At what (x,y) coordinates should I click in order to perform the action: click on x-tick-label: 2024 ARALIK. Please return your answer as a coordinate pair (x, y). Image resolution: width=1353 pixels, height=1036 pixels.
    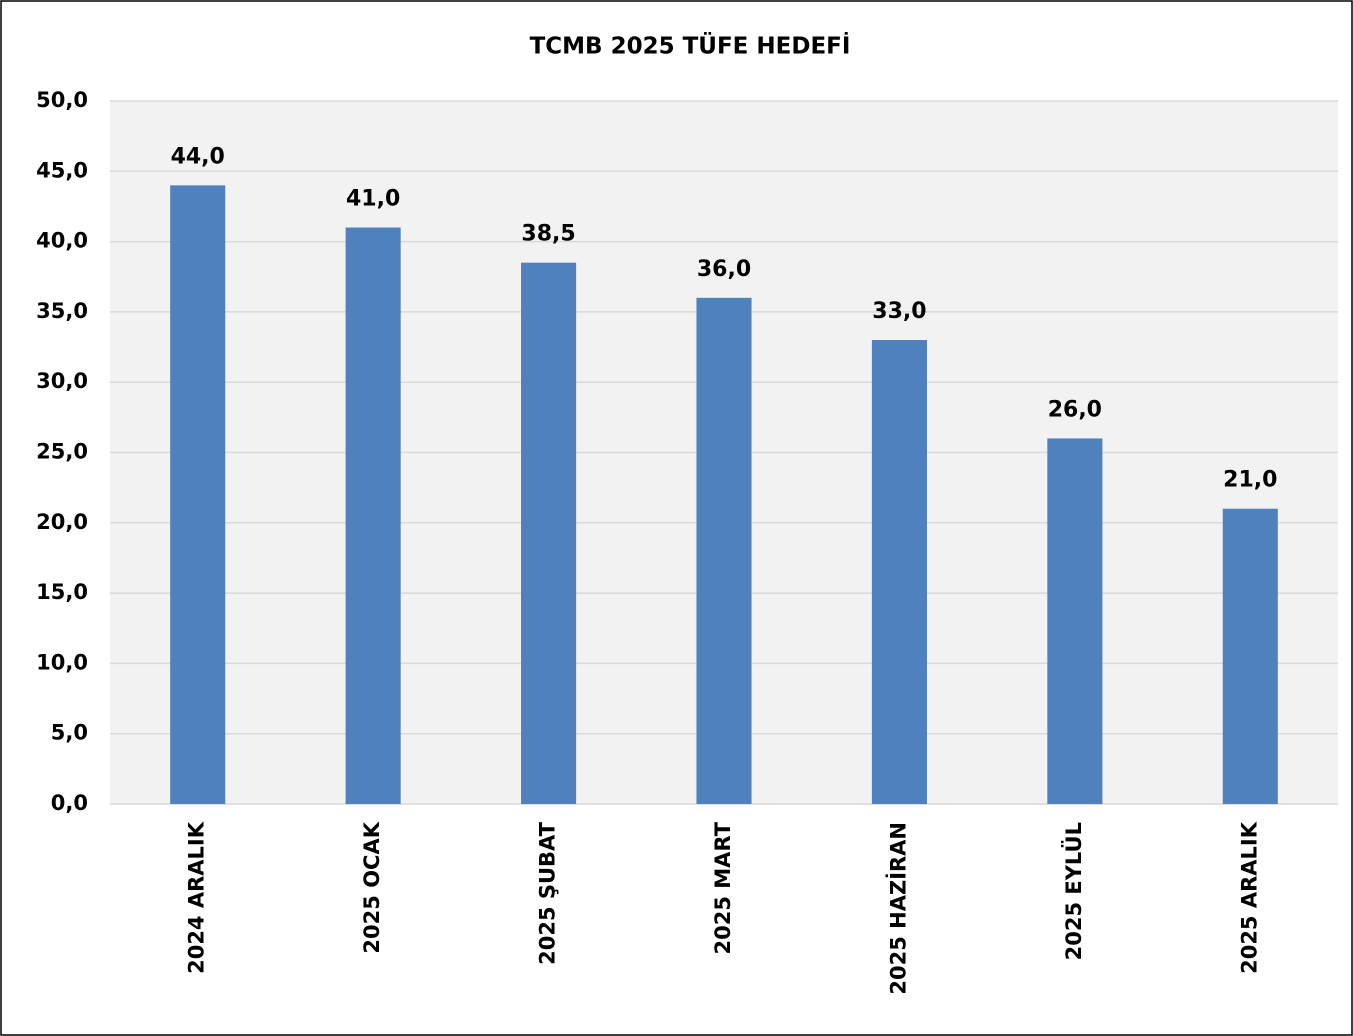
    Looking at the image, I should click on (197, 897).